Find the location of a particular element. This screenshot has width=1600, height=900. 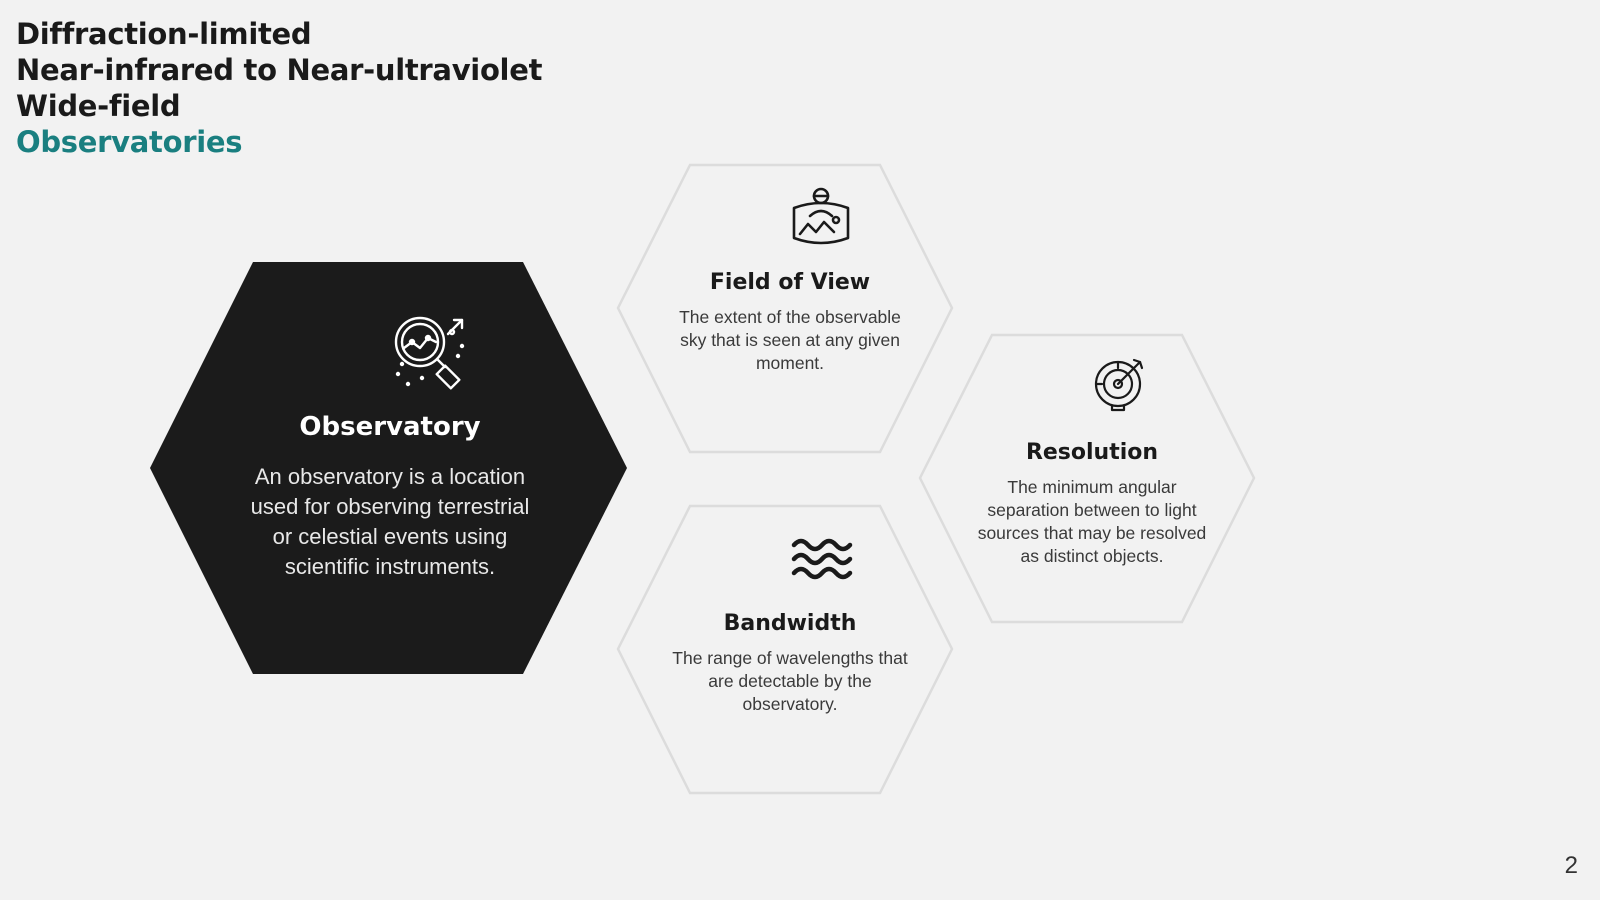

bandwidth-heading: Bandwidth is located at coordinates (790, 623).